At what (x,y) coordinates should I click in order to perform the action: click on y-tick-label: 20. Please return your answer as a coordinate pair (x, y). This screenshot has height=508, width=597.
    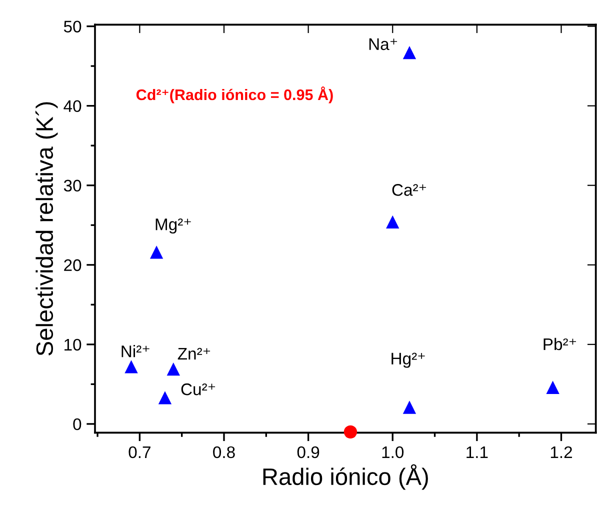
    Looking at the image, I should click on (73, 265).